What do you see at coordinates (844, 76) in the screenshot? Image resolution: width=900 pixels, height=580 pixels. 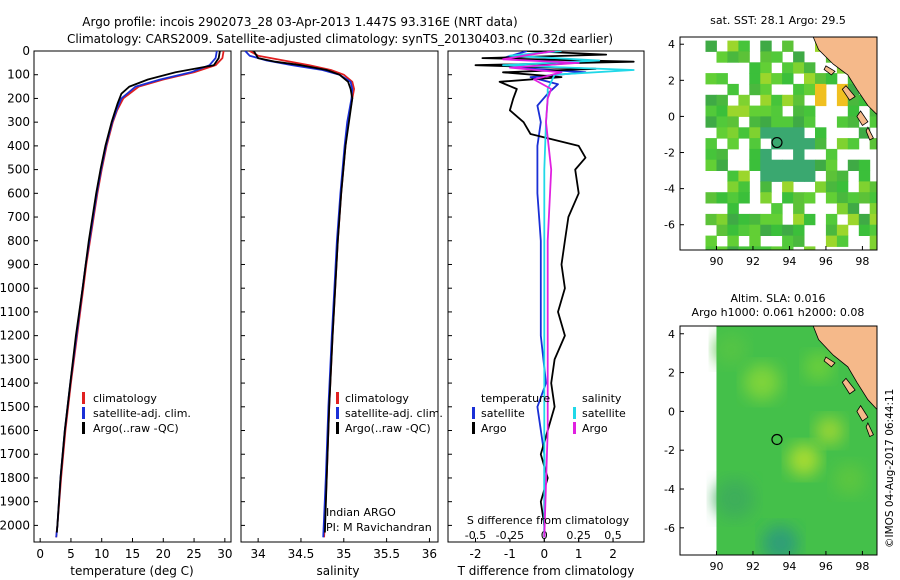 I see `sumatra-land` at bounding box center [844, 76].